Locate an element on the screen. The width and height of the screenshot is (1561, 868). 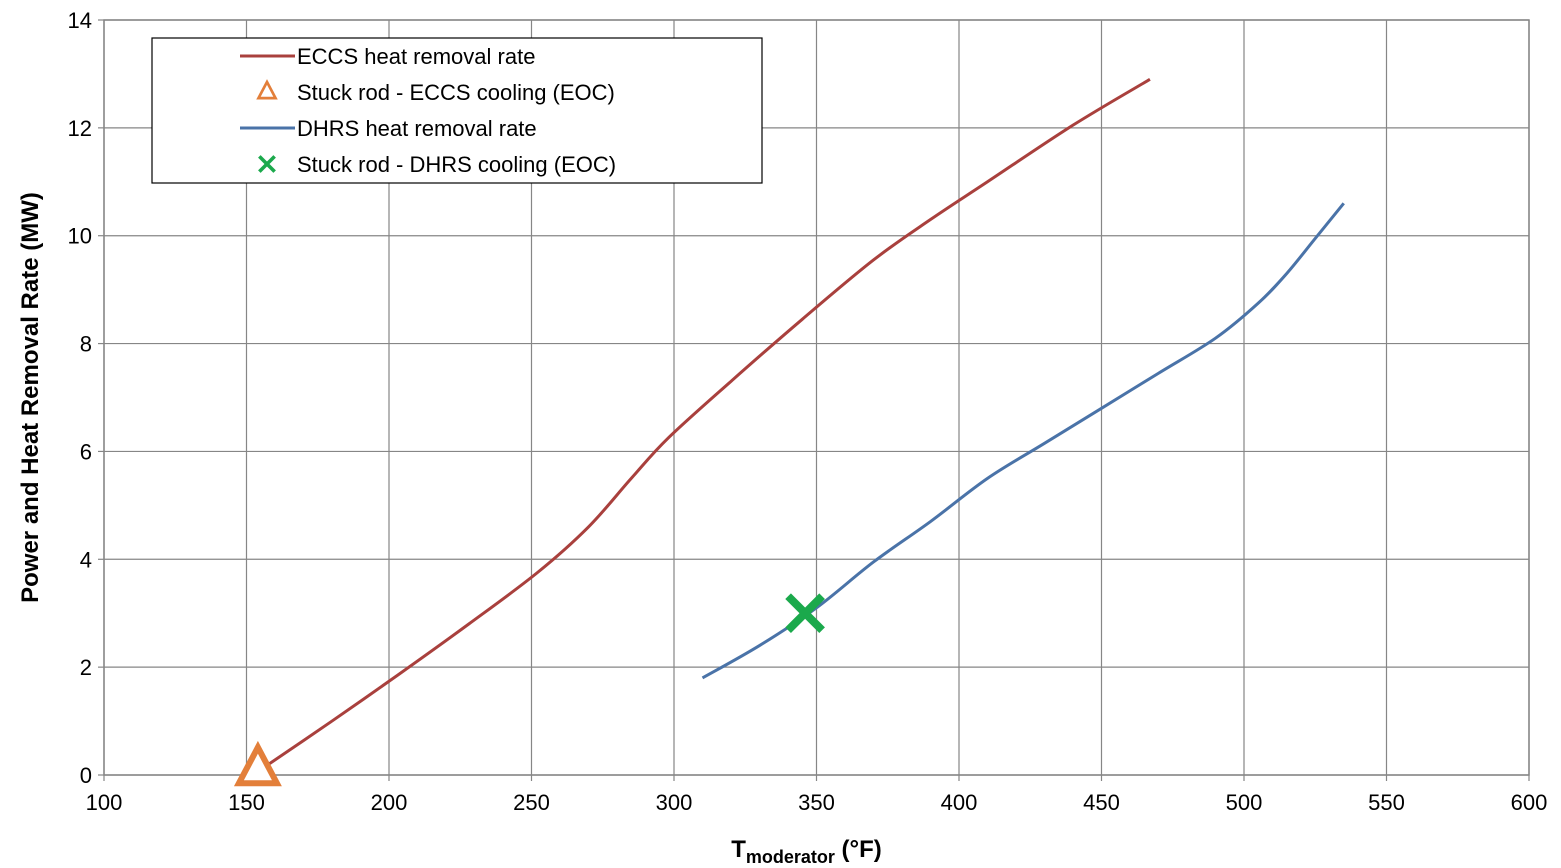
legend-label: DHRS heat removal rate is located at coordinates (417, 128).